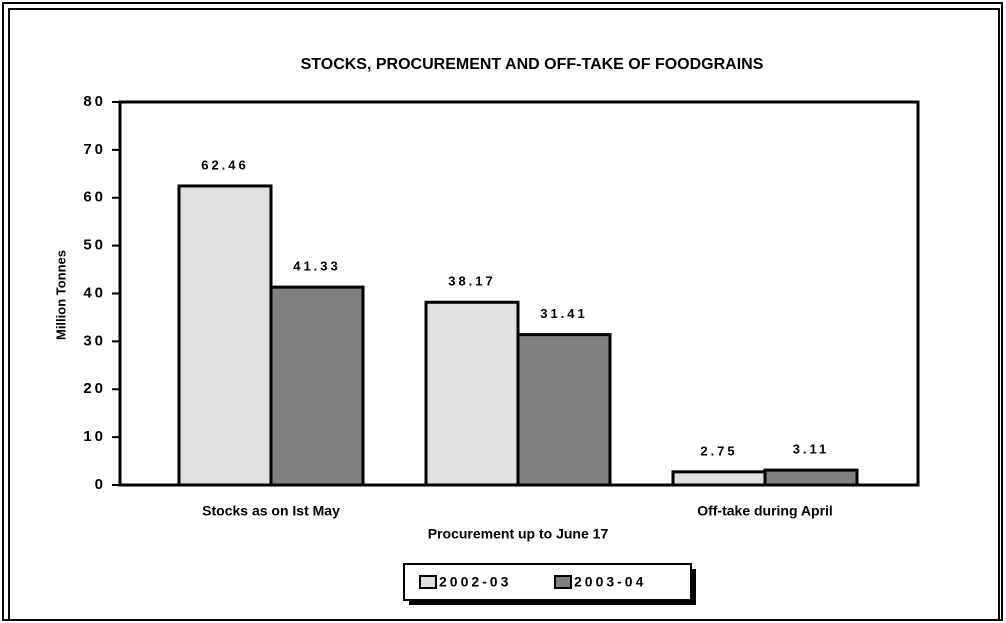  Describe the element at coordinates (718, 450) in the screenshot. I see `value-label: 2.75` at that location.